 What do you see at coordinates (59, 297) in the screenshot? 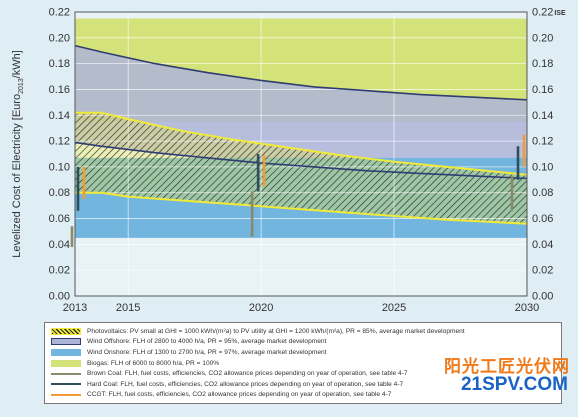
I see `y-tick-label-left: 0.00` at bounding box center [59, 297].